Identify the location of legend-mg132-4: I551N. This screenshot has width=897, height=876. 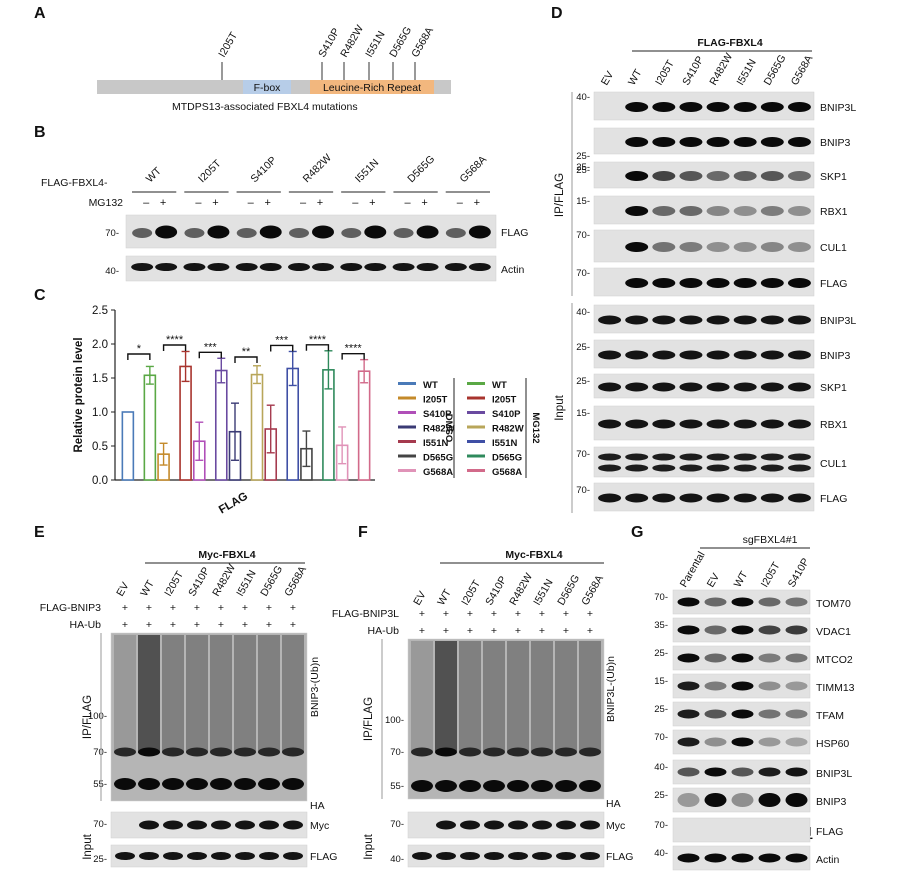
(504, 443).